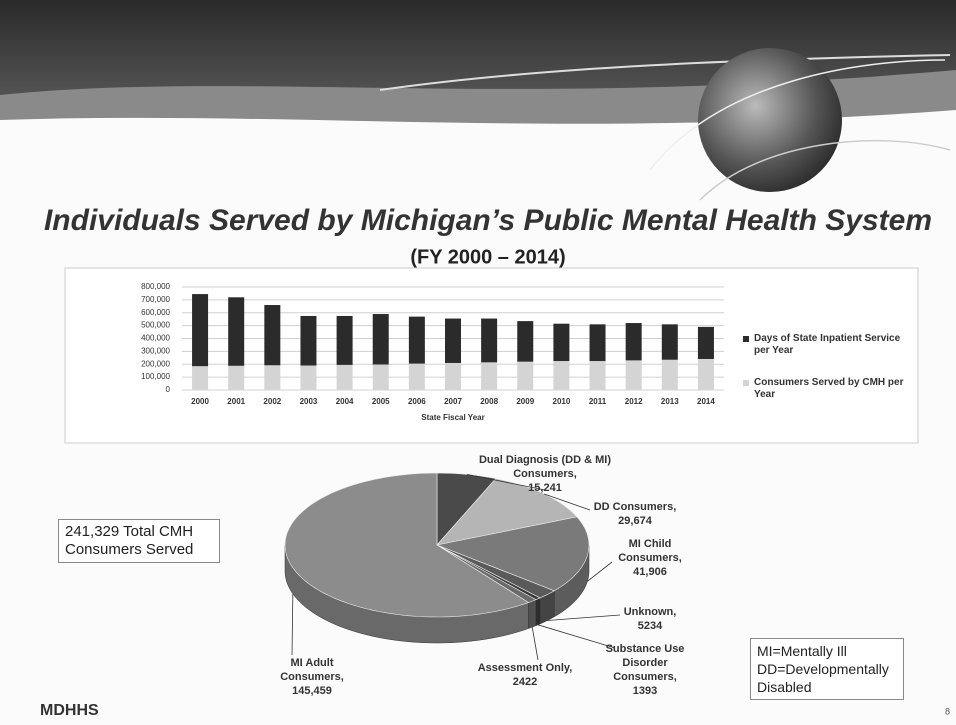 The width and height of the screenshot is (956, 725). Describe the element at coordinates (489, 401) in the screenshot. I see `x-tick-label: 2008` at that location.